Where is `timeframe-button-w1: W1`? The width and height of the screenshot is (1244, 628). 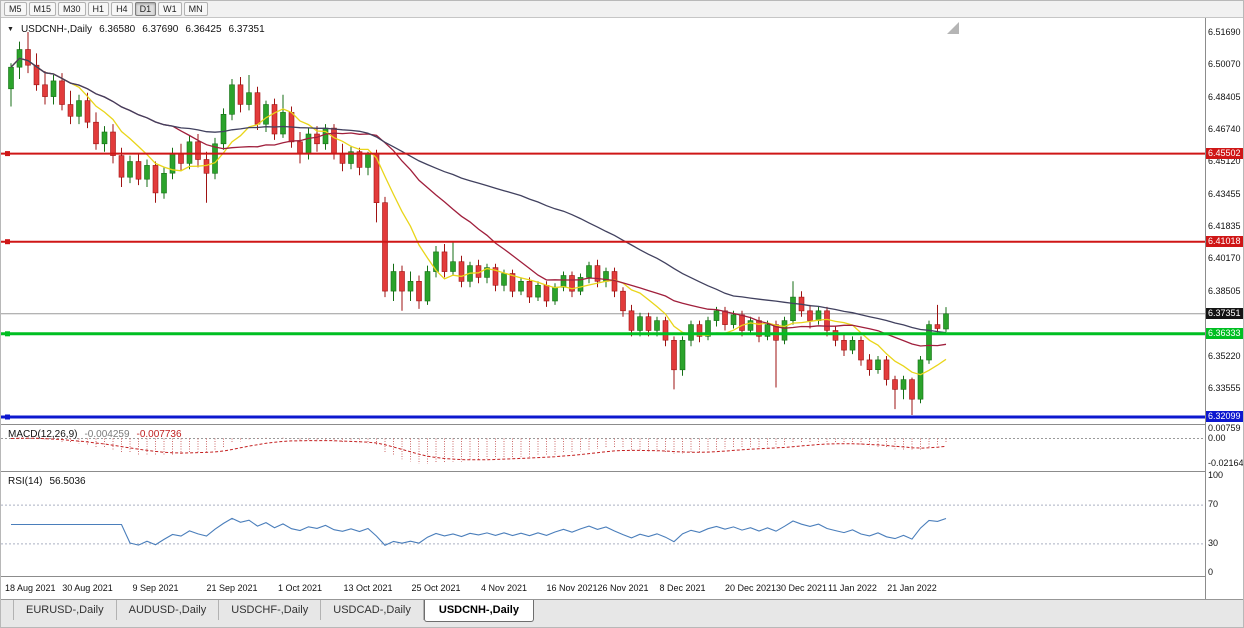
timeframe-button-w1: W1 is located at coordinates (170, 9).